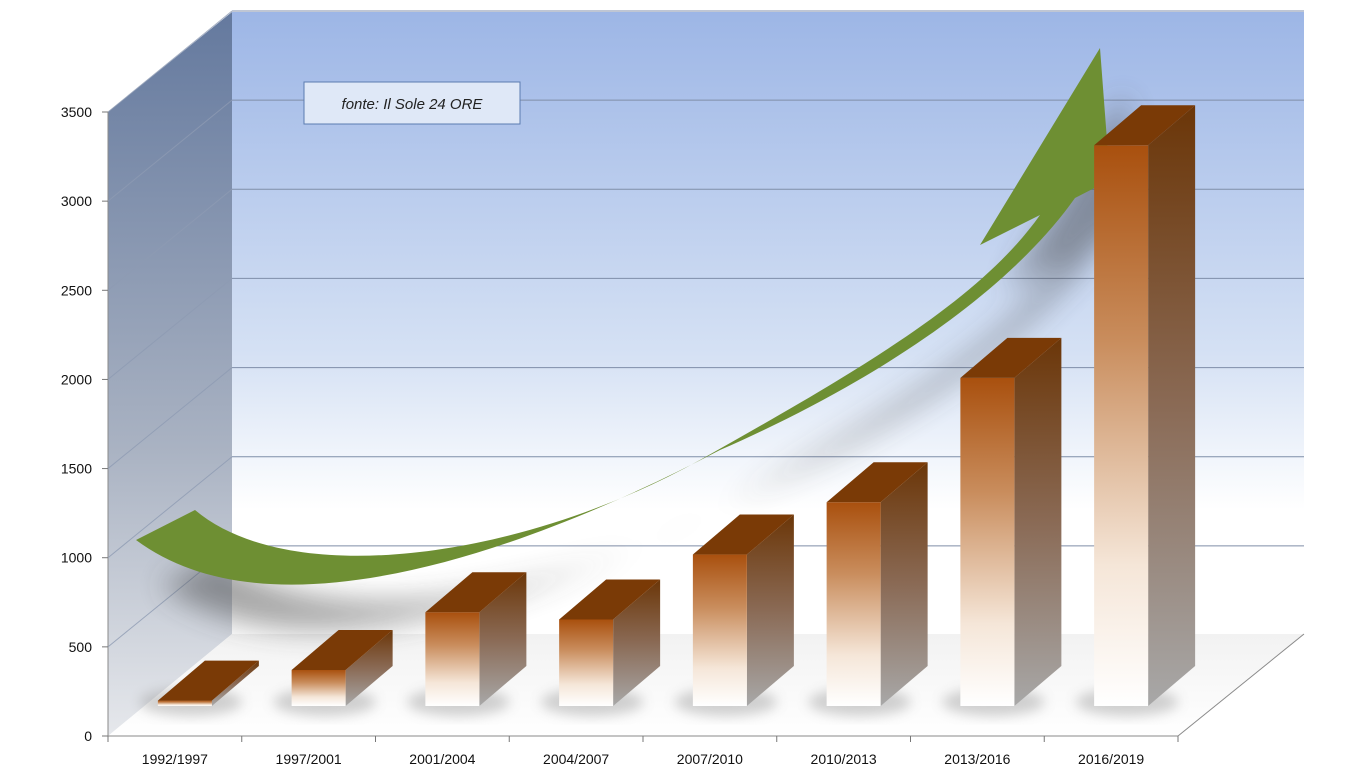  Describe the element at coordinates (76, 558) in the screenshot. I see `y-tick-label: 1000` at that location.